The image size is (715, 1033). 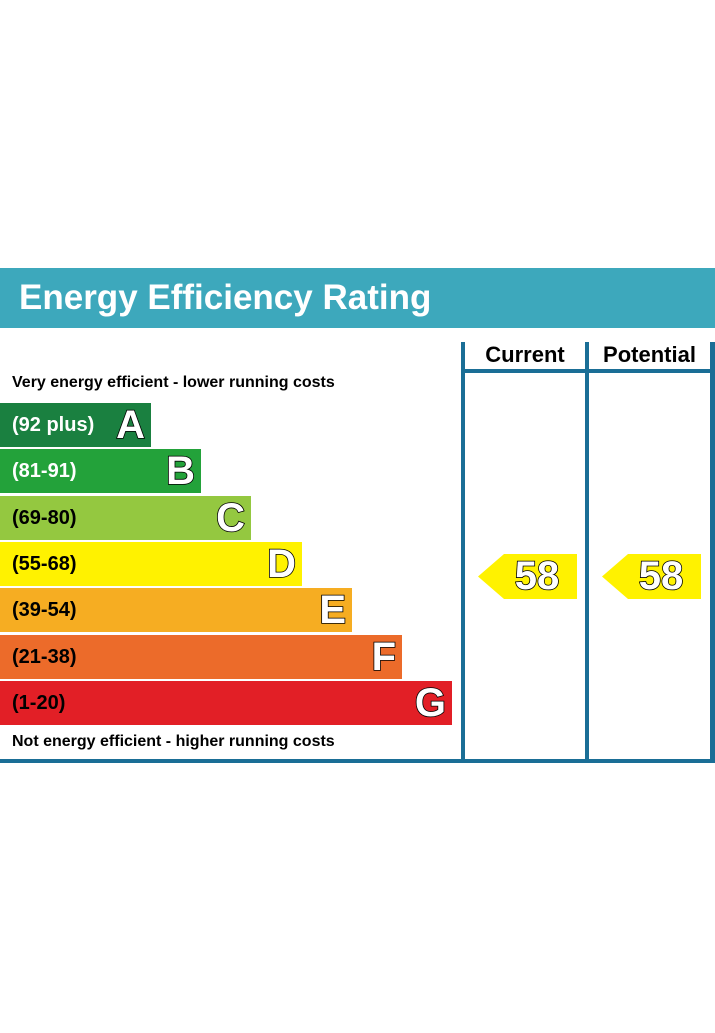 I want to click on band-d-range: (55-68), so click(x=44, y=564).